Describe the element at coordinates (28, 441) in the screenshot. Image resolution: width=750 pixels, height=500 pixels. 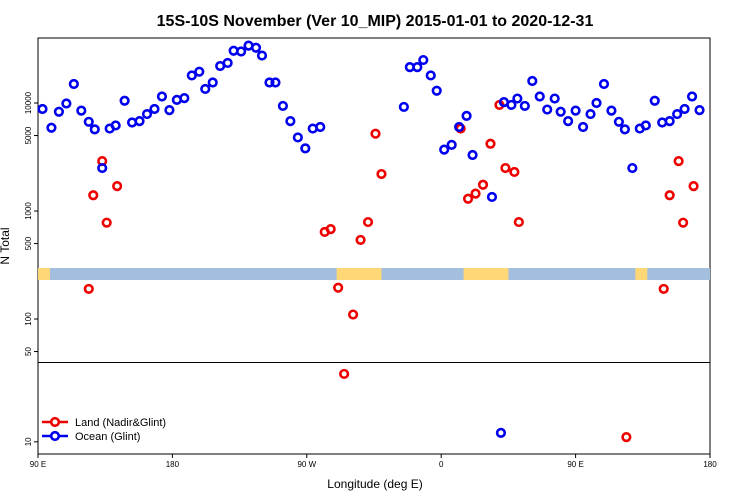
I see `lower-y-tick-label: 10` at that location.